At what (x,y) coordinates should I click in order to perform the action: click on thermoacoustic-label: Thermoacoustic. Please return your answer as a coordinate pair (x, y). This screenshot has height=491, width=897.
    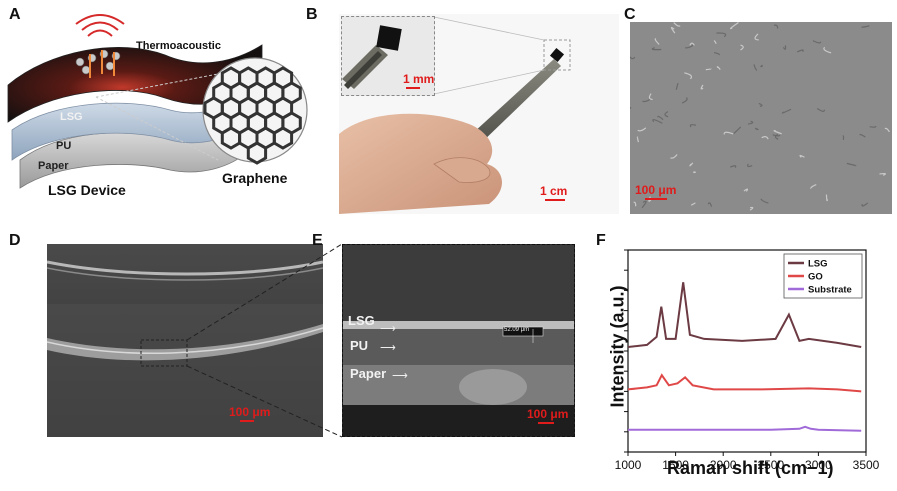
    Looking at the image, I should click on (178, 46).